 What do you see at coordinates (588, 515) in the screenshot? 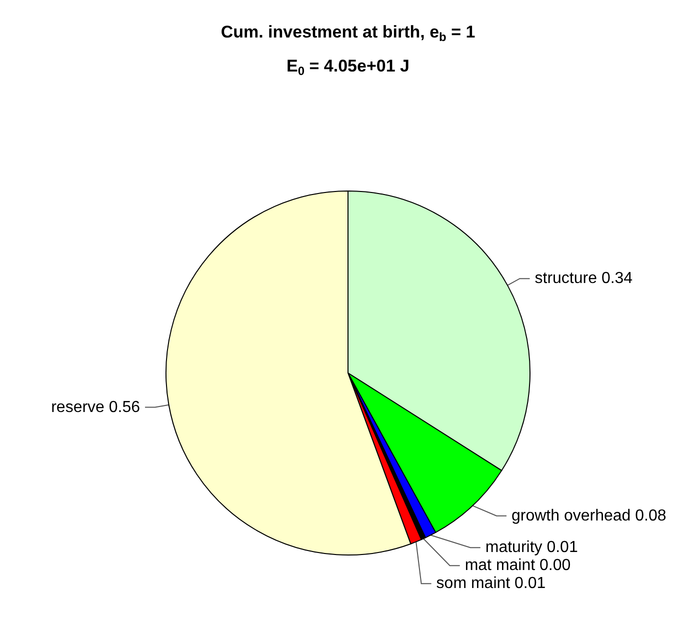
I see `slice-label: growth overhead 0.08` at bounding box center [588, 515].